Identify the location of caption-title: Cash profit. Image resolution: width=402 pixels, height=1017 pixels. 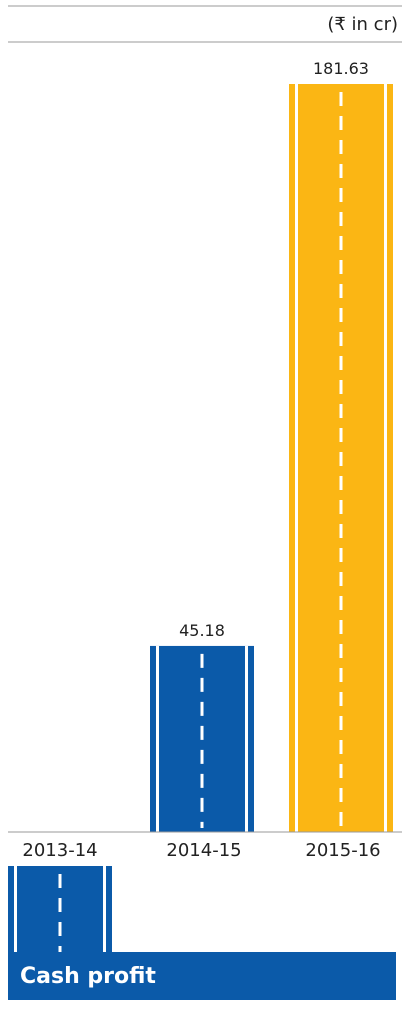
(88, 976).